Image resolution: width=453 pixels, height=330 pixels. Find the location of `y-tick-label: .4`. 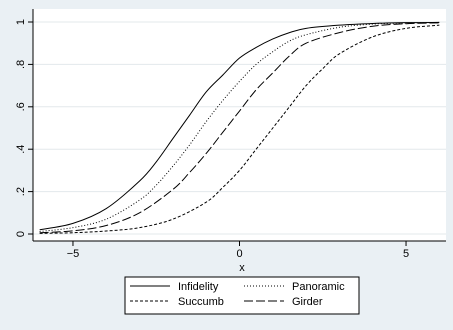

y-tick-label: .4 is located at coordinates (21, 149).